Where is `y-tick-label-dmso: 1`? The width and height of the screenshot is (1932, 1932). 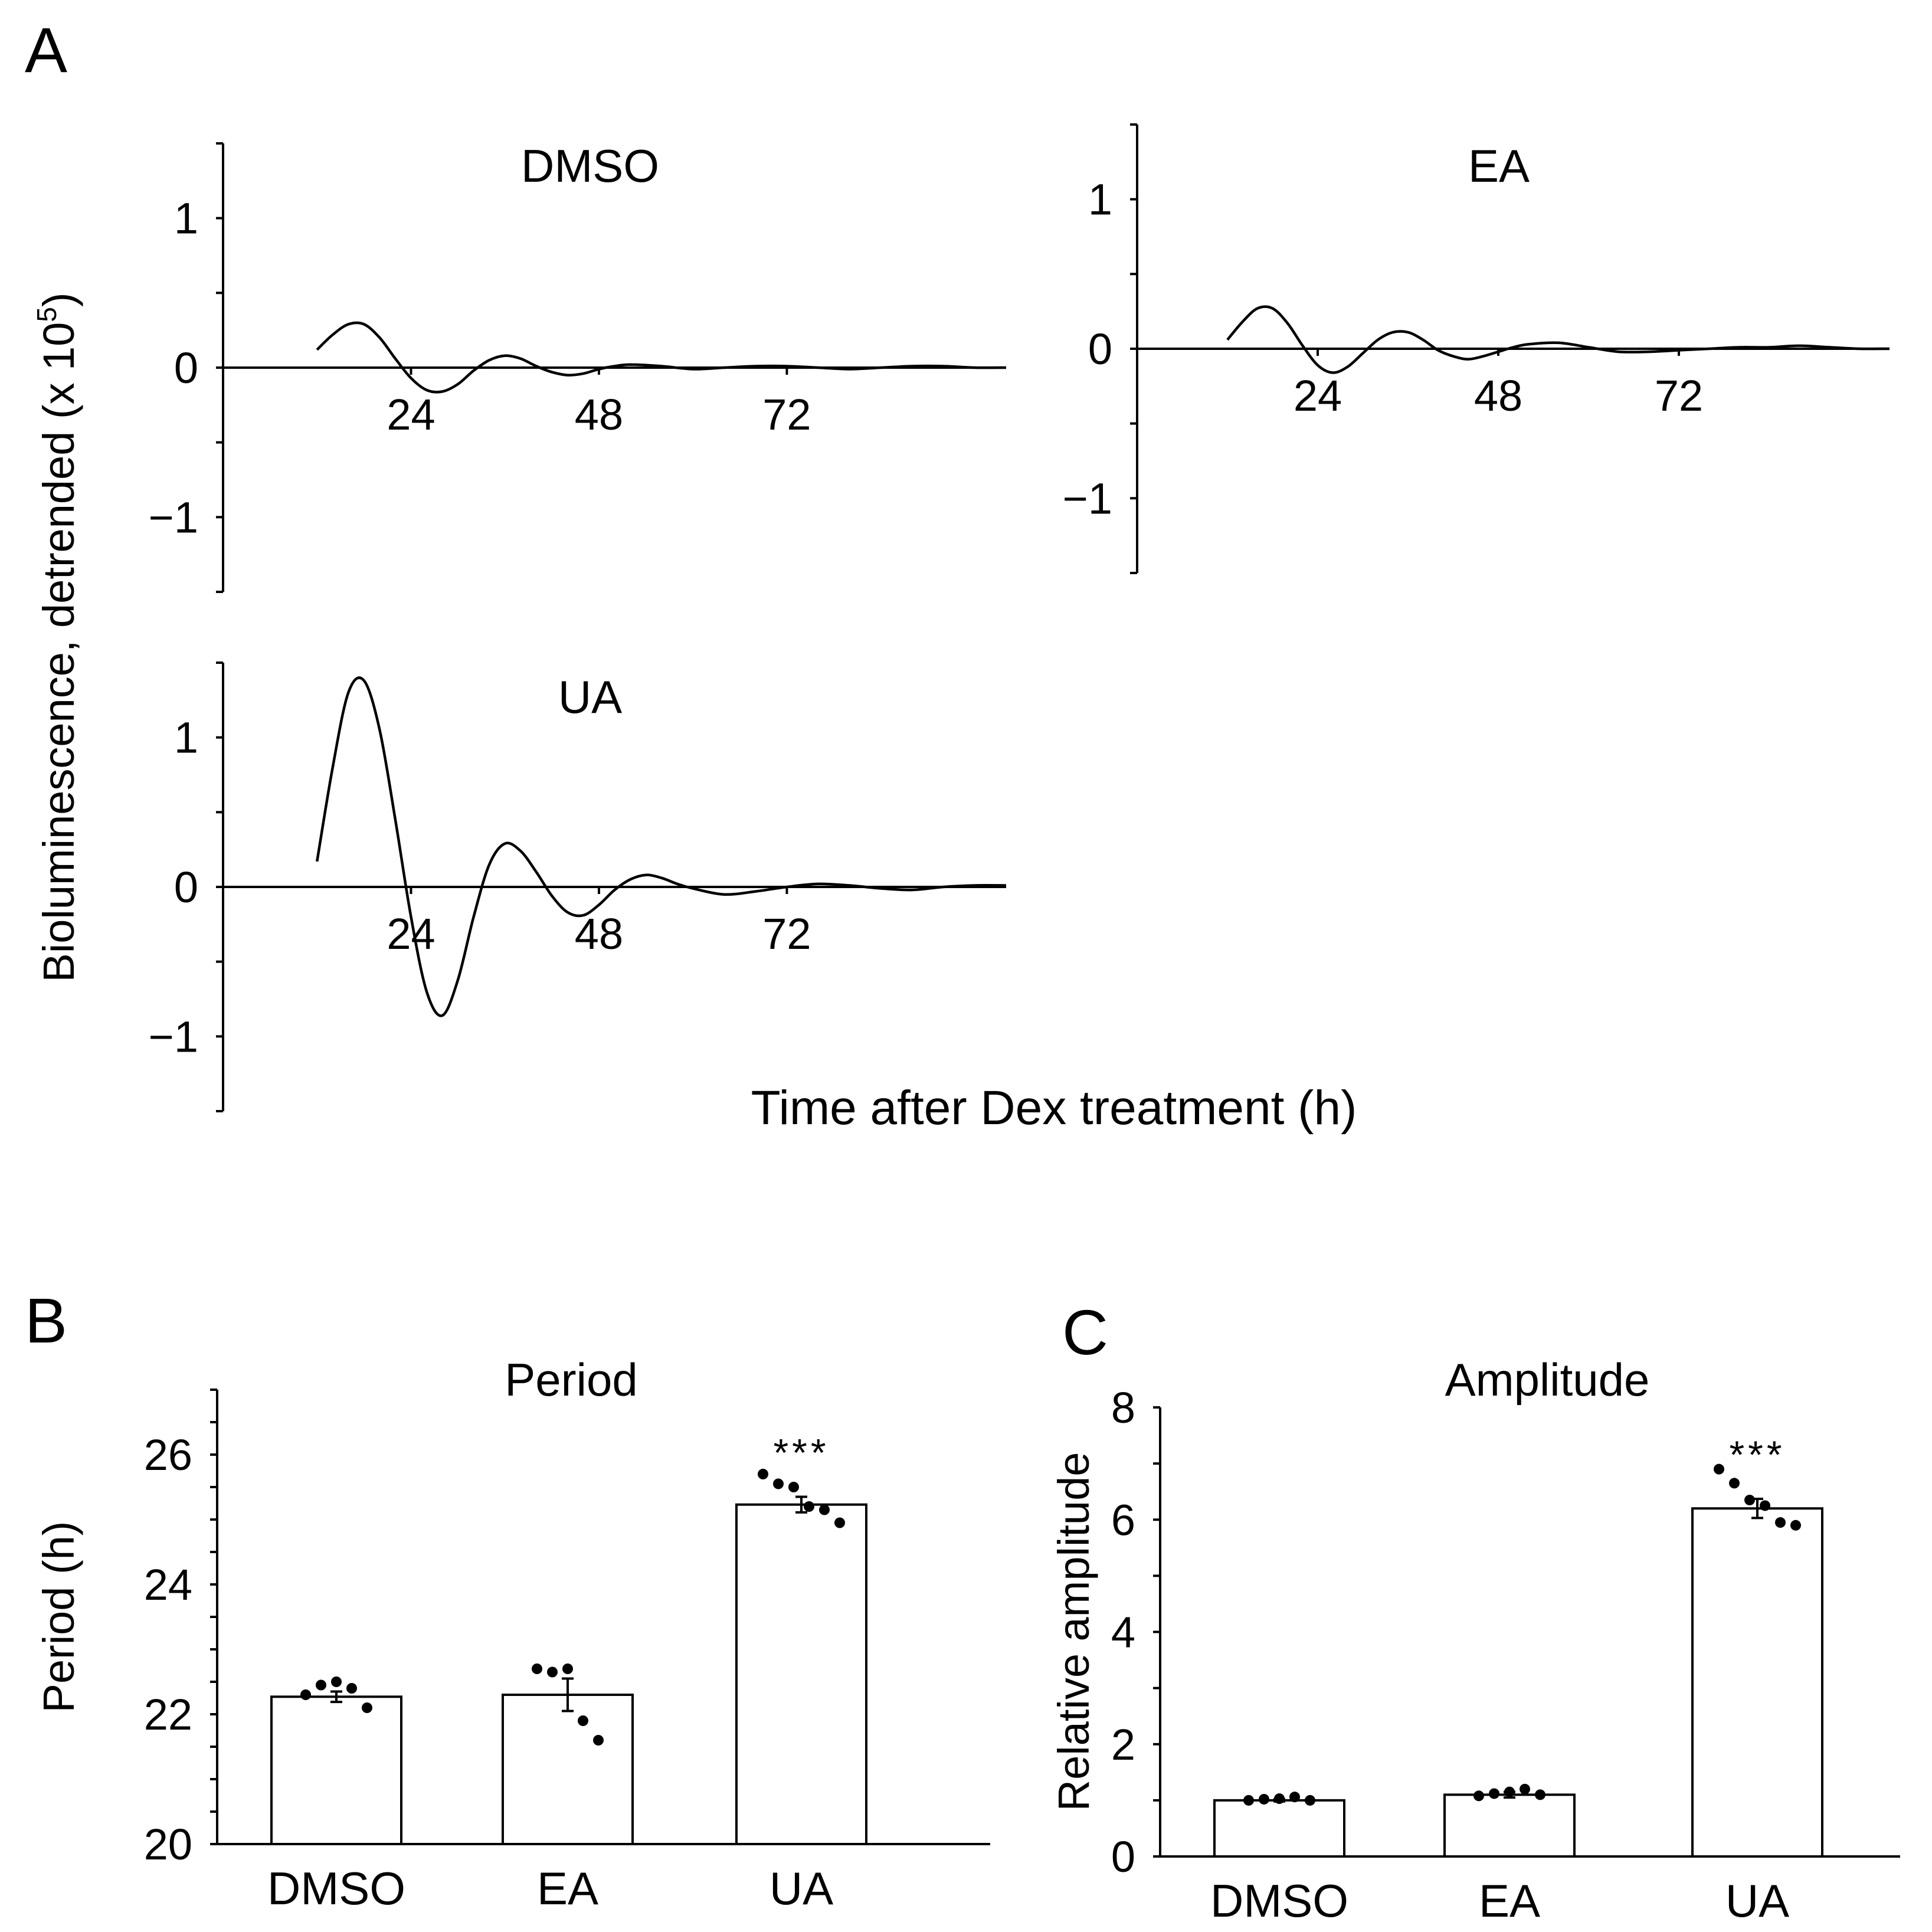 y-tick-label-dmso: 1 is located at coordinates (186, 218).